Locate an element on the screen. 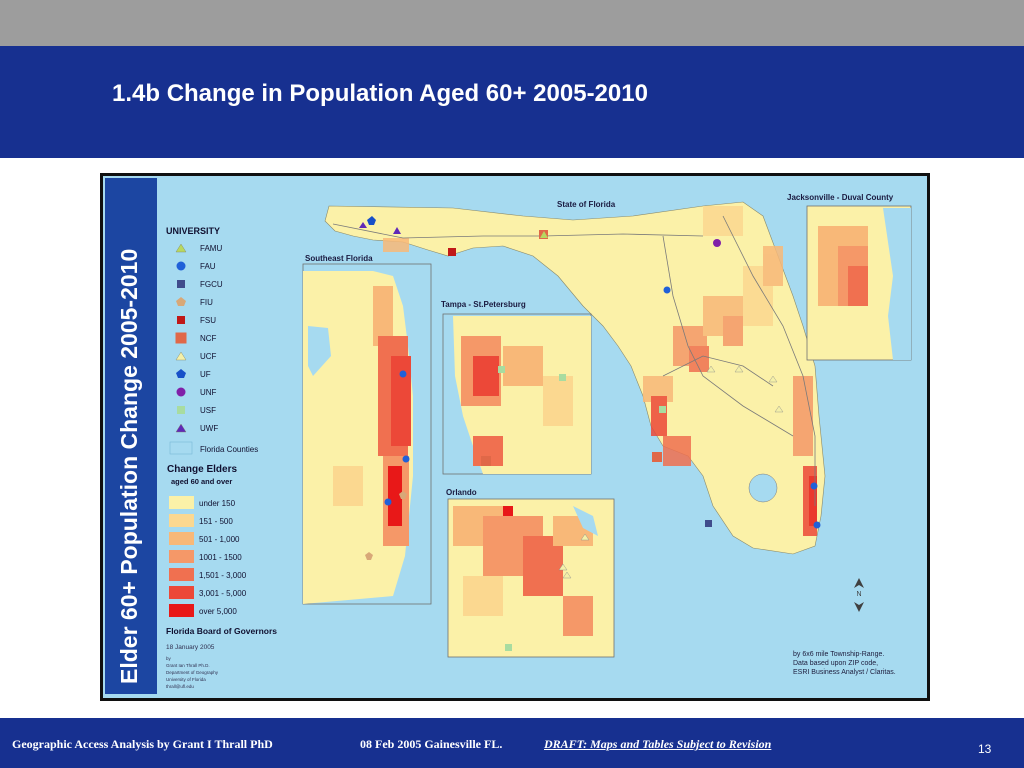  north-arrow-icon: N is located at coordinates (859, 595).